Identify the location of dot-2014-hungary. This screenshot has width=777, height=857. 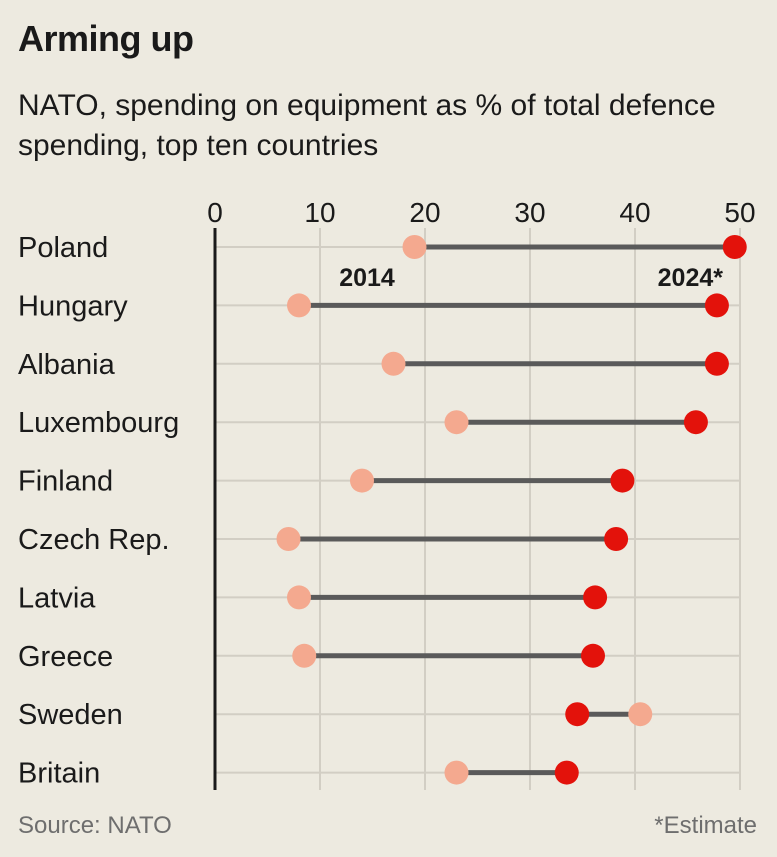
(299, 305).